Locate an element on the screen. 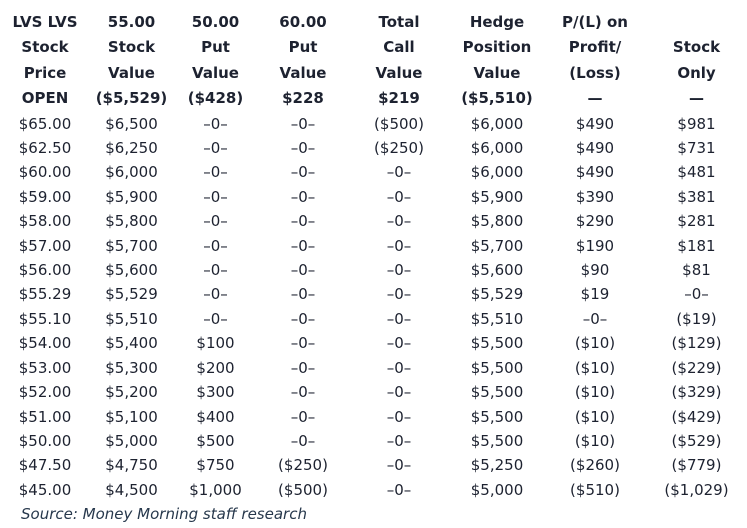 The image size is (747, 528). column-header-cell: 55.00 is located at coordinates (131, 22).